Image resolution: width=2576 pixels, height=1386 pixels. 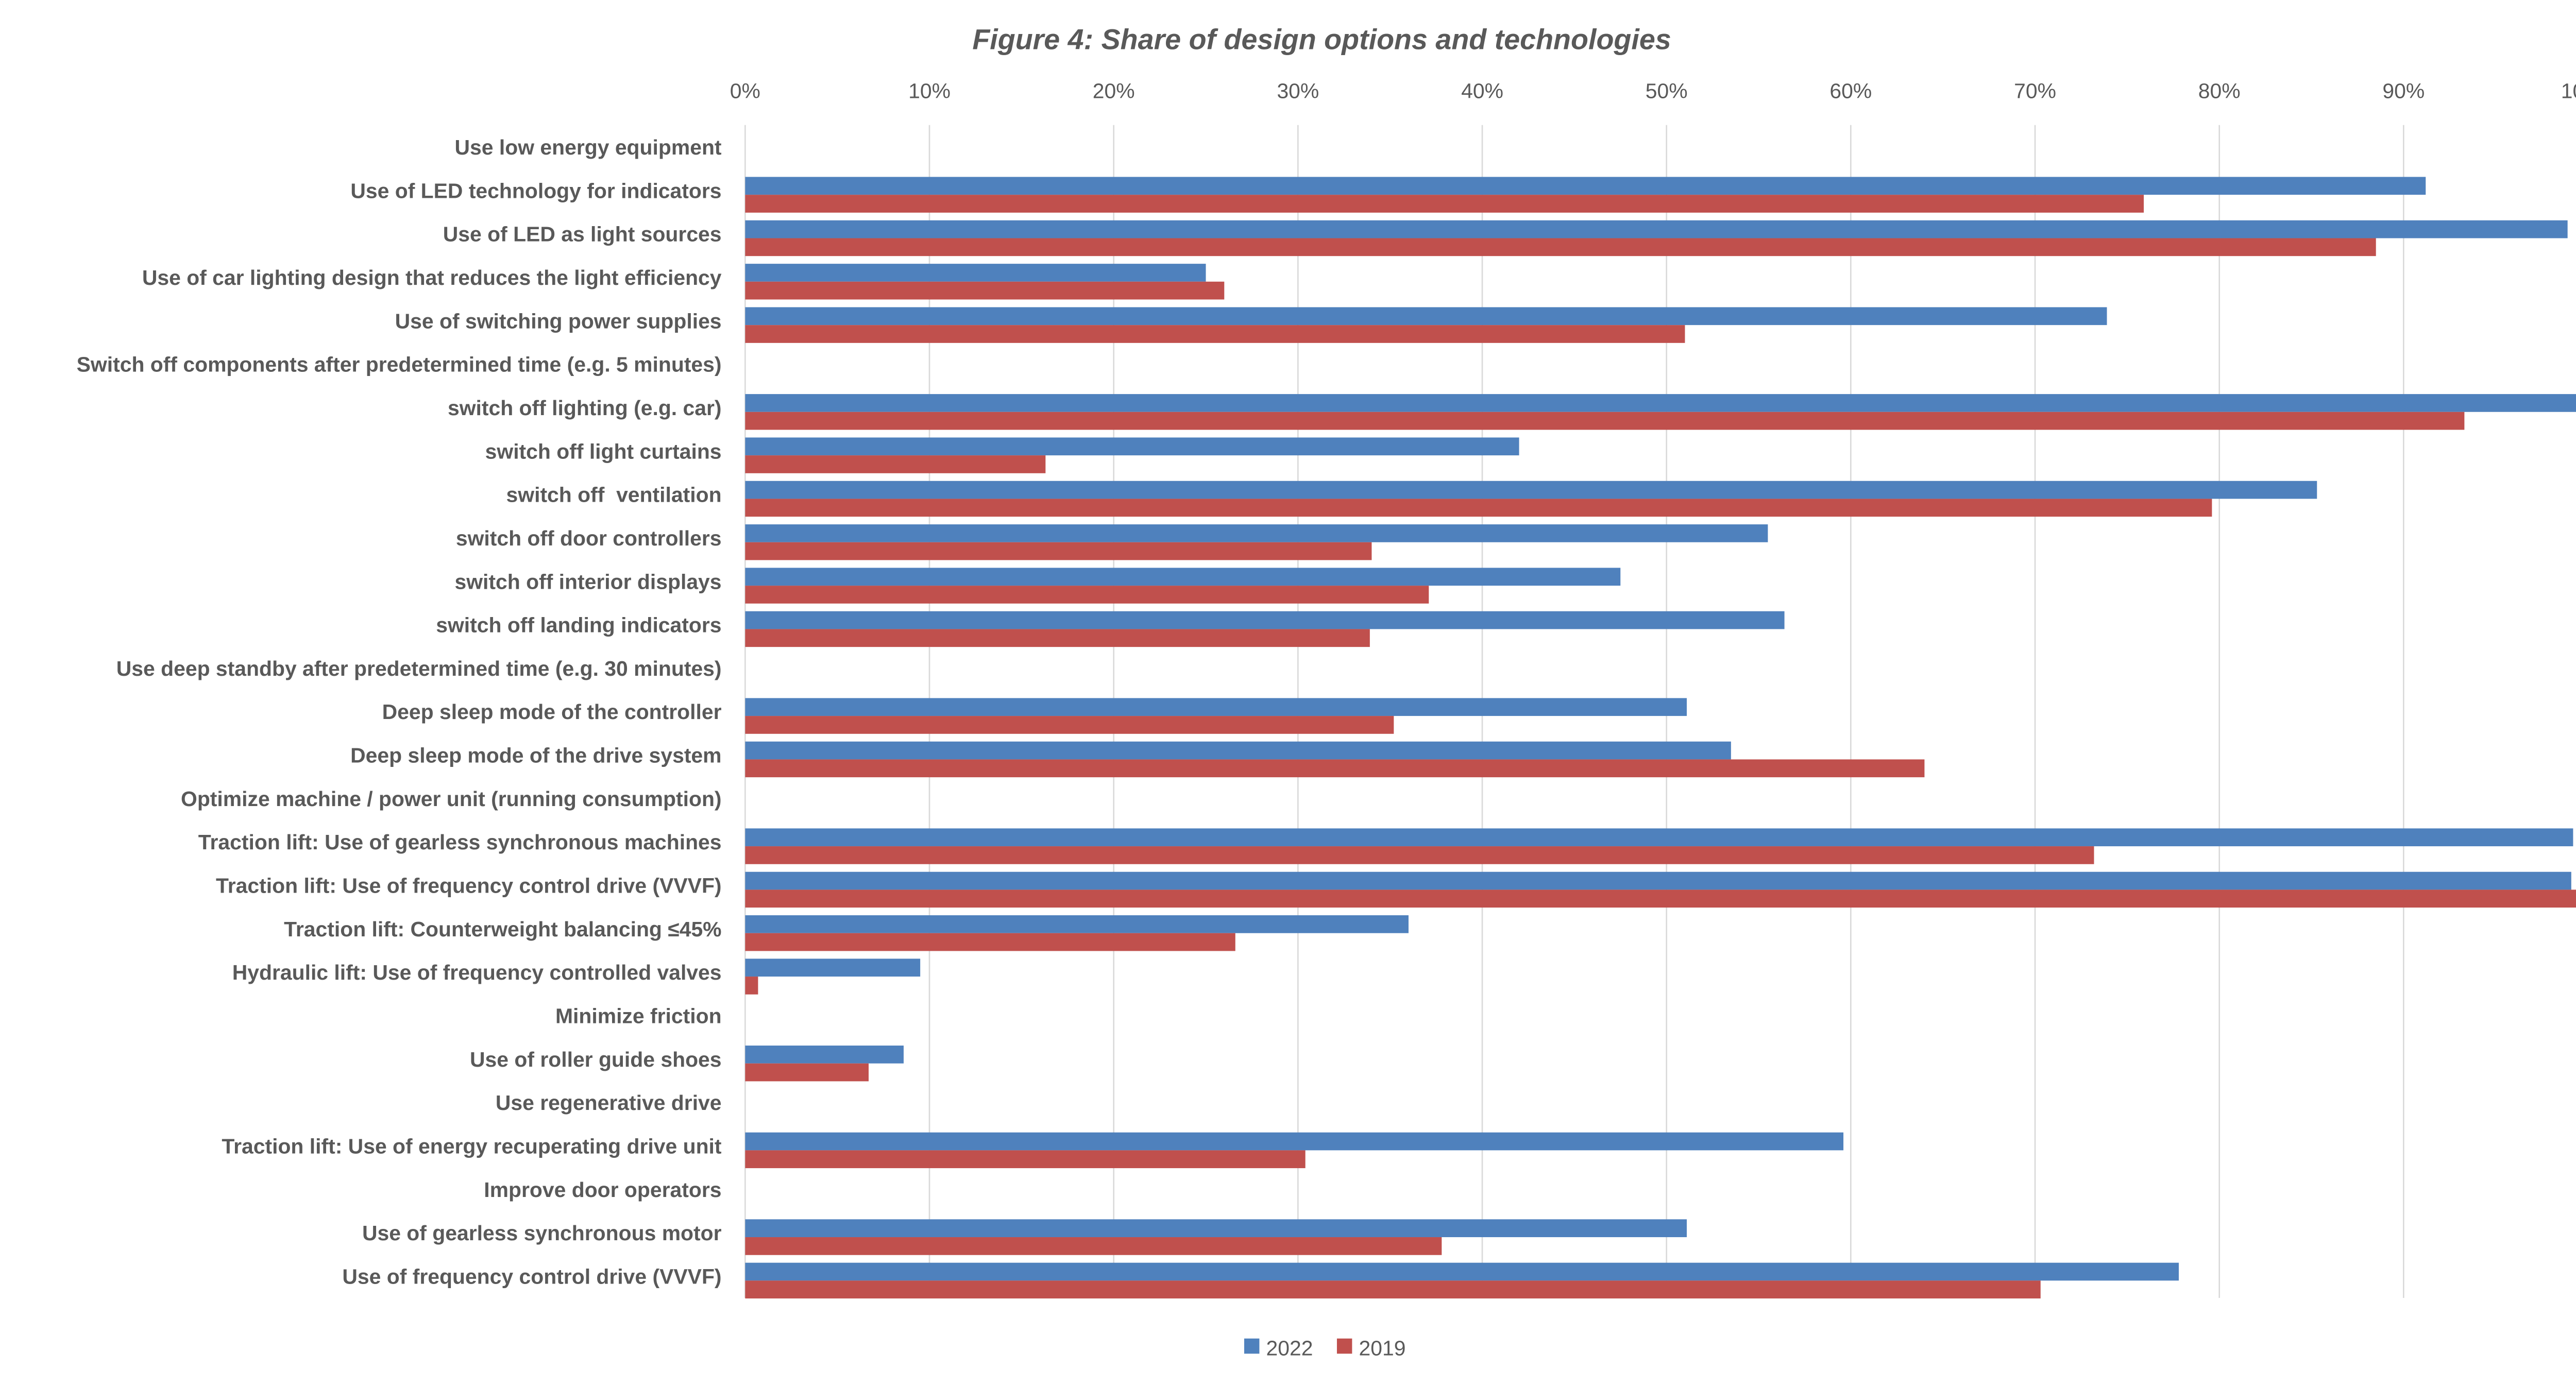 I want to click on category-label: Minimize friction, so click(x=638, y=1016).